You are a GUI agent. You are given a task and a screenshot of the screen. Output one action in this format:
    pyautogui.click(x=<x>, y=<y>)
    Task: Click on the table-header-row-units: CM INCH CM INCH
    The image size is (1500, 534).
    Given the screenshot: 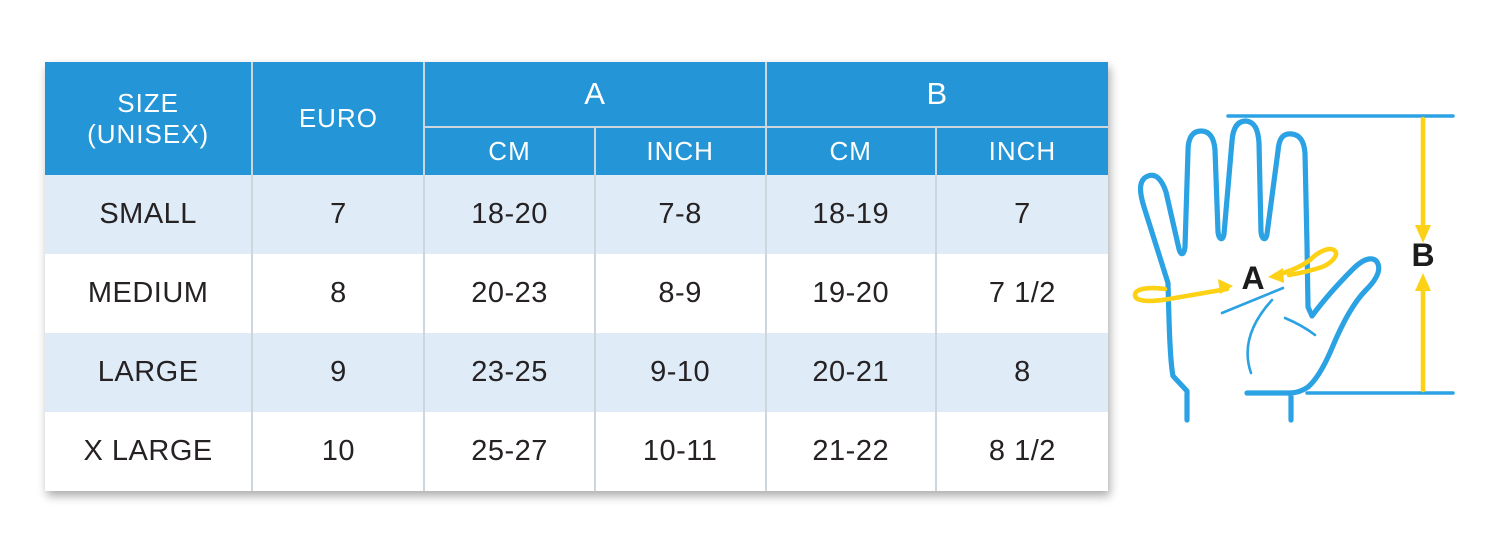 What is the action you would take?
    pyautogui.click(x=576, y=151)
    